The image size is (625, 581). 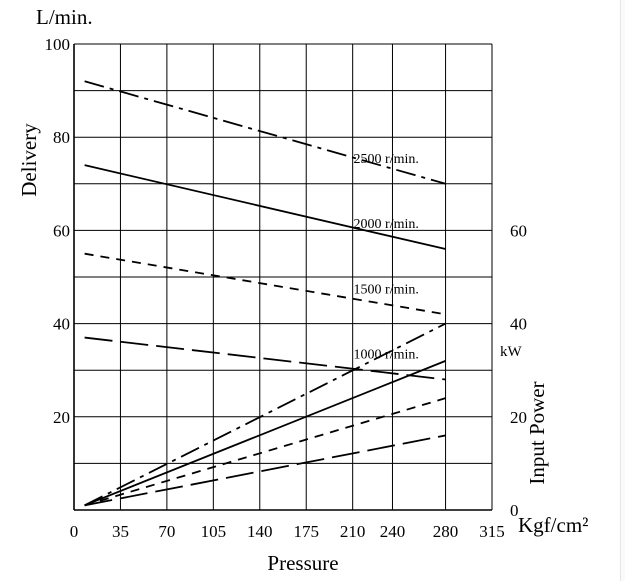 I want to click on series-label: 1500 r/min., so click(x=386, y=289).